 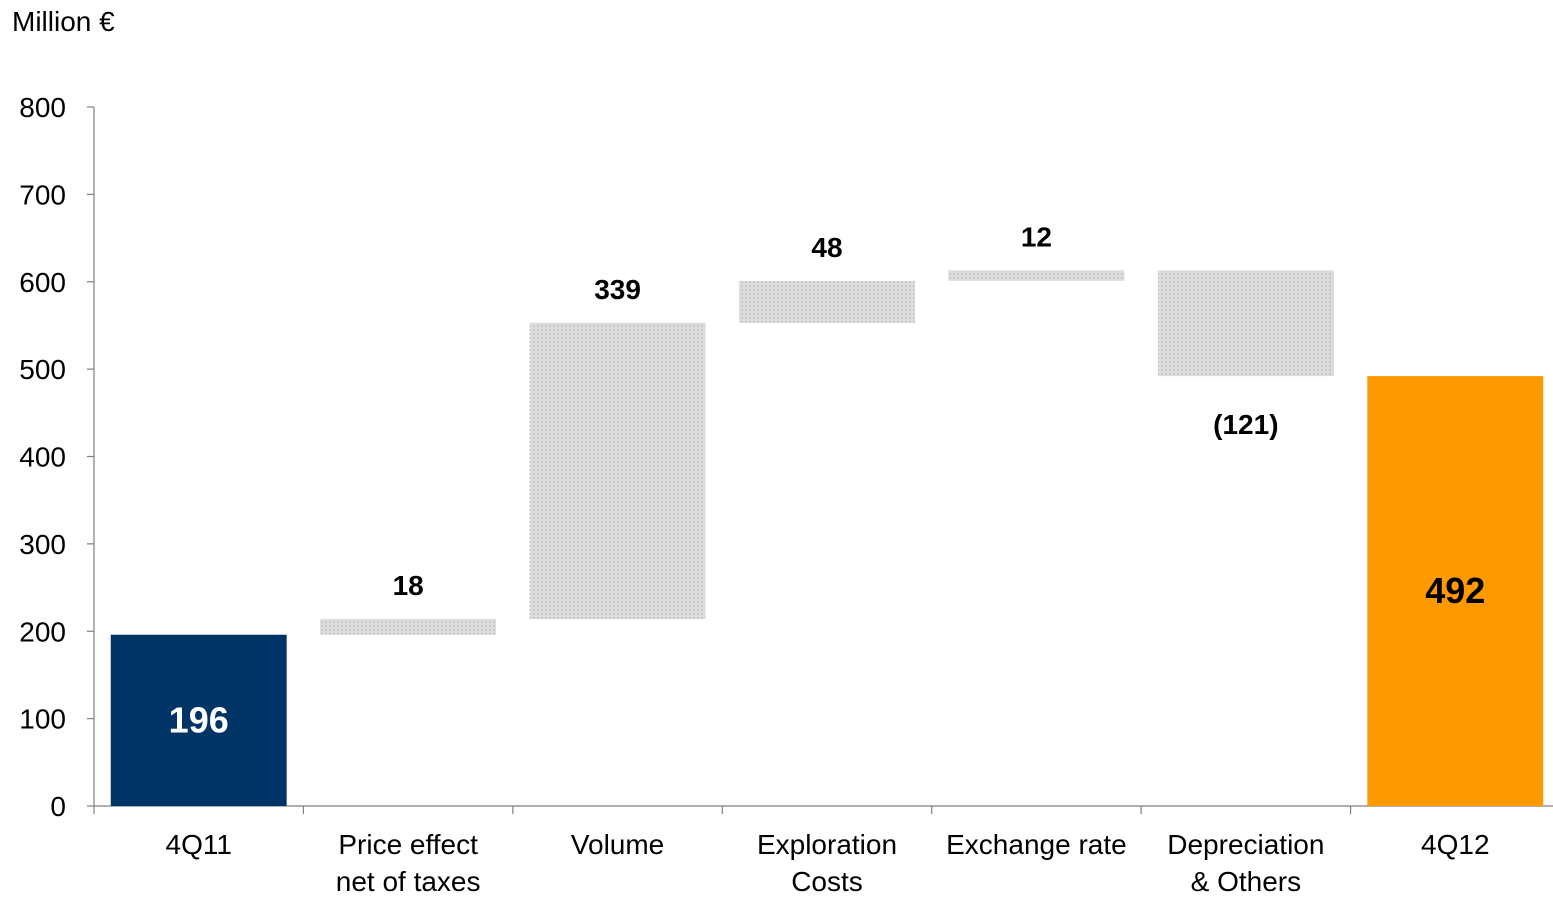 What do you see at coordinates (1455, 844) in the screenshot?
I see `x-category-label: 4Q12` at bounding box center [1455, 844].